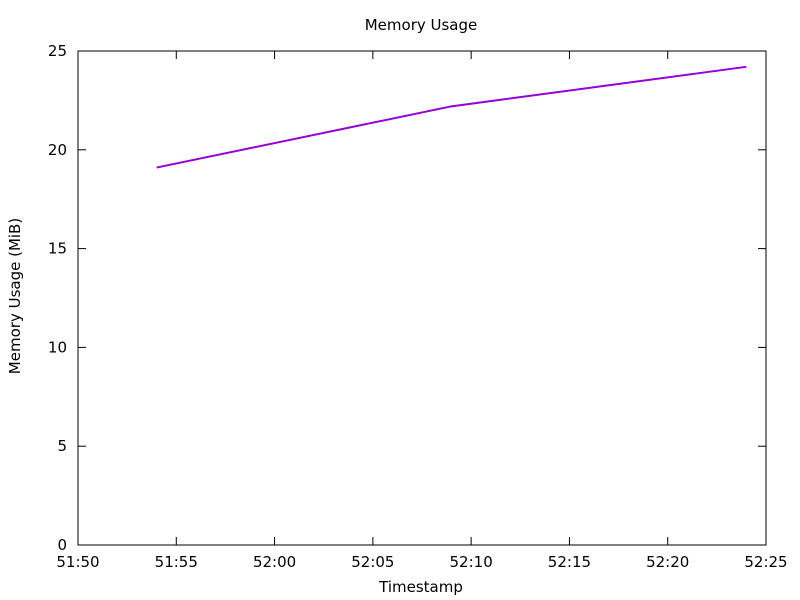 The image size is (800, 600). Describe the element at coordinates (667, 562) in the screenshot. I see `x-tick-label: 52:20` at that location.